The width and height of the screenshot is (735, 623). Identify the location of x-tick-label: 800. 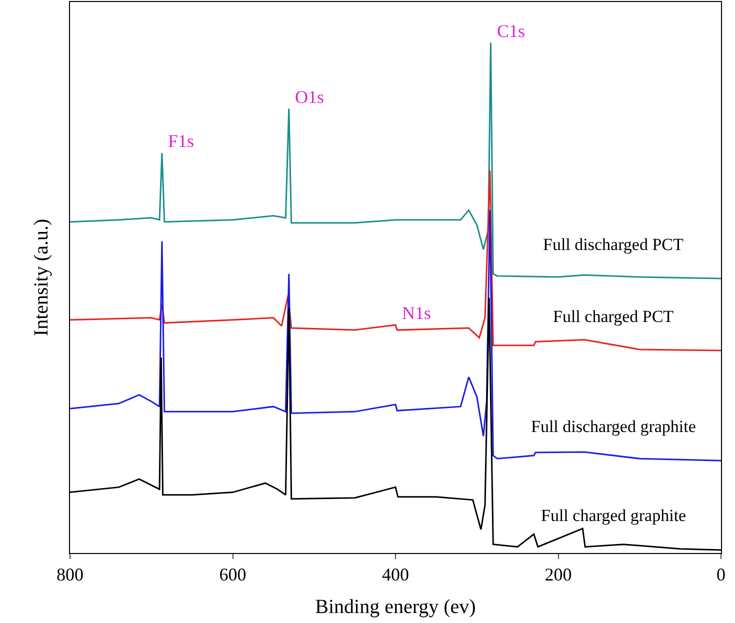
(70, 574).